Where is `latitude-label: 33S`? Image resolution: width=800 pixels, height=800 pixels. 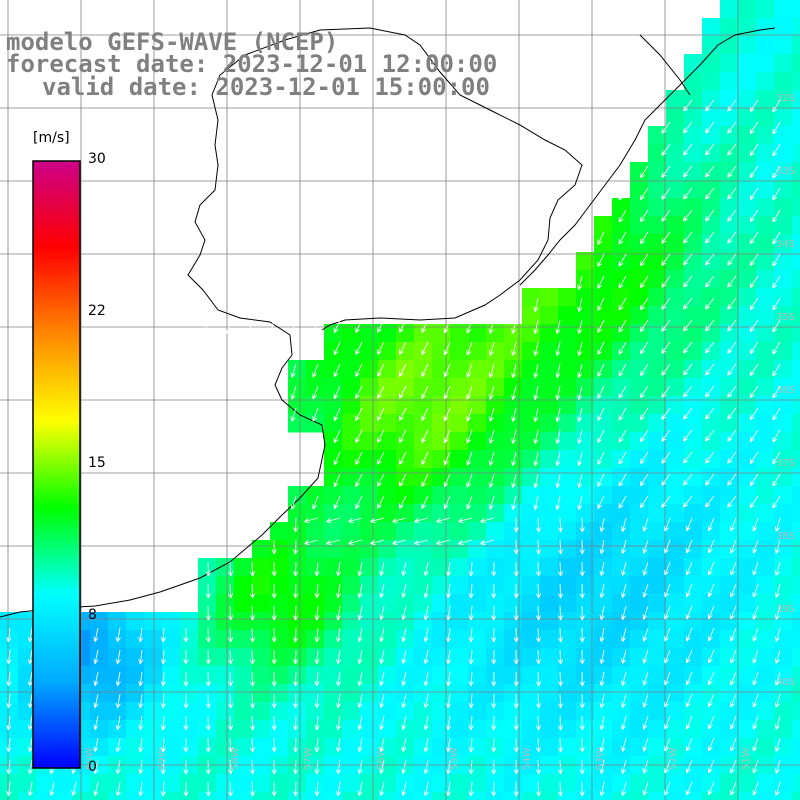
latitude-label: 33S is located at coordinates (785, 171).